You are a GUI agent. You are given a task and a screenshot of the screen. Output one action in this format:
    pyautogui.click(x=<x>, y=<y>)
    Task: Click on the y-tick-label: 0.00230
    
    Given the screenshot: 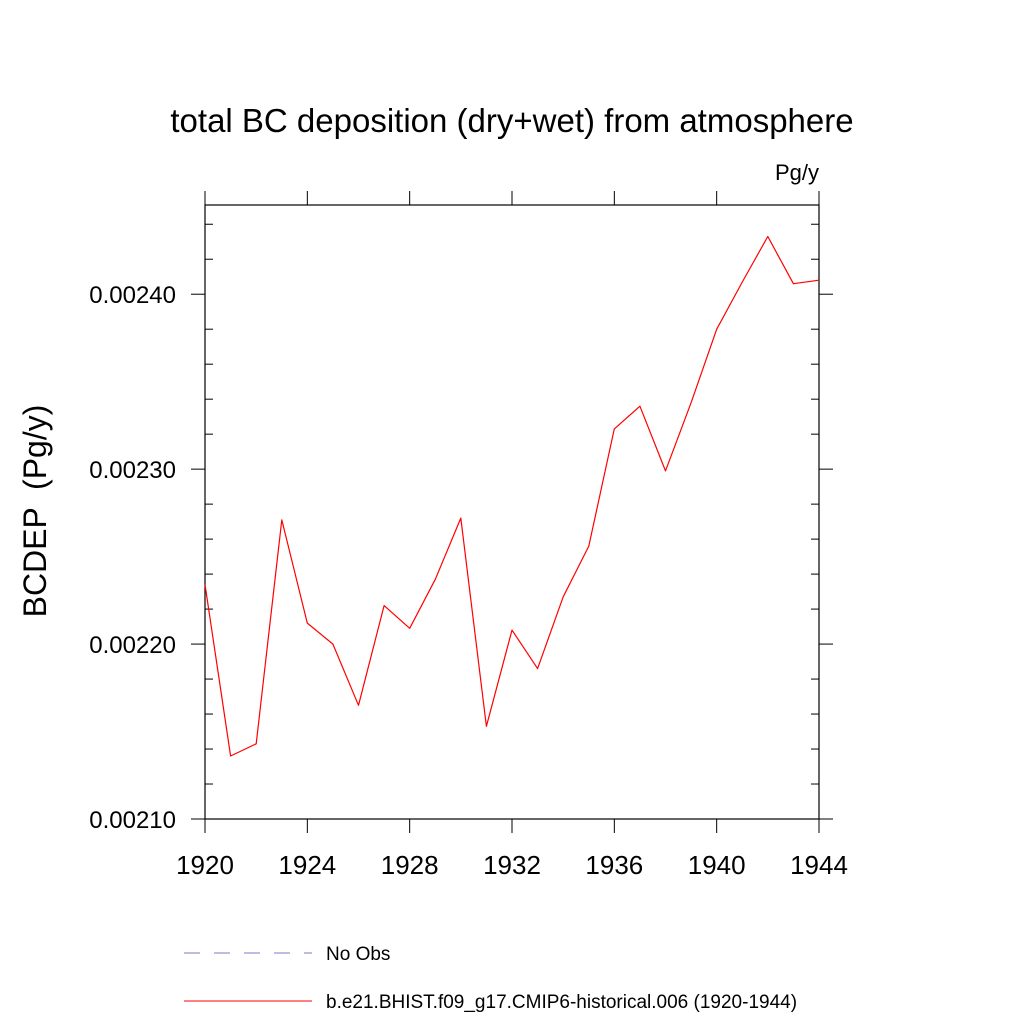 What is the action you would take?
    pyautogui.click(x=132, y=470)
    